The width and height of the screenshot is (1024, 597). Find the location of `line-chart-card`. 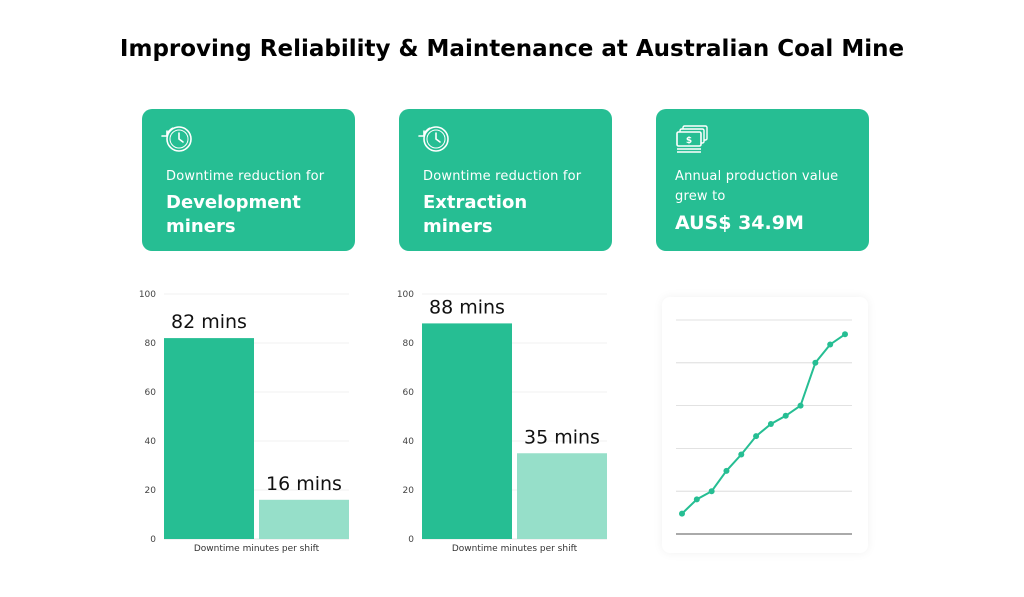

line-chart-card is located at coordinates (765, 425).